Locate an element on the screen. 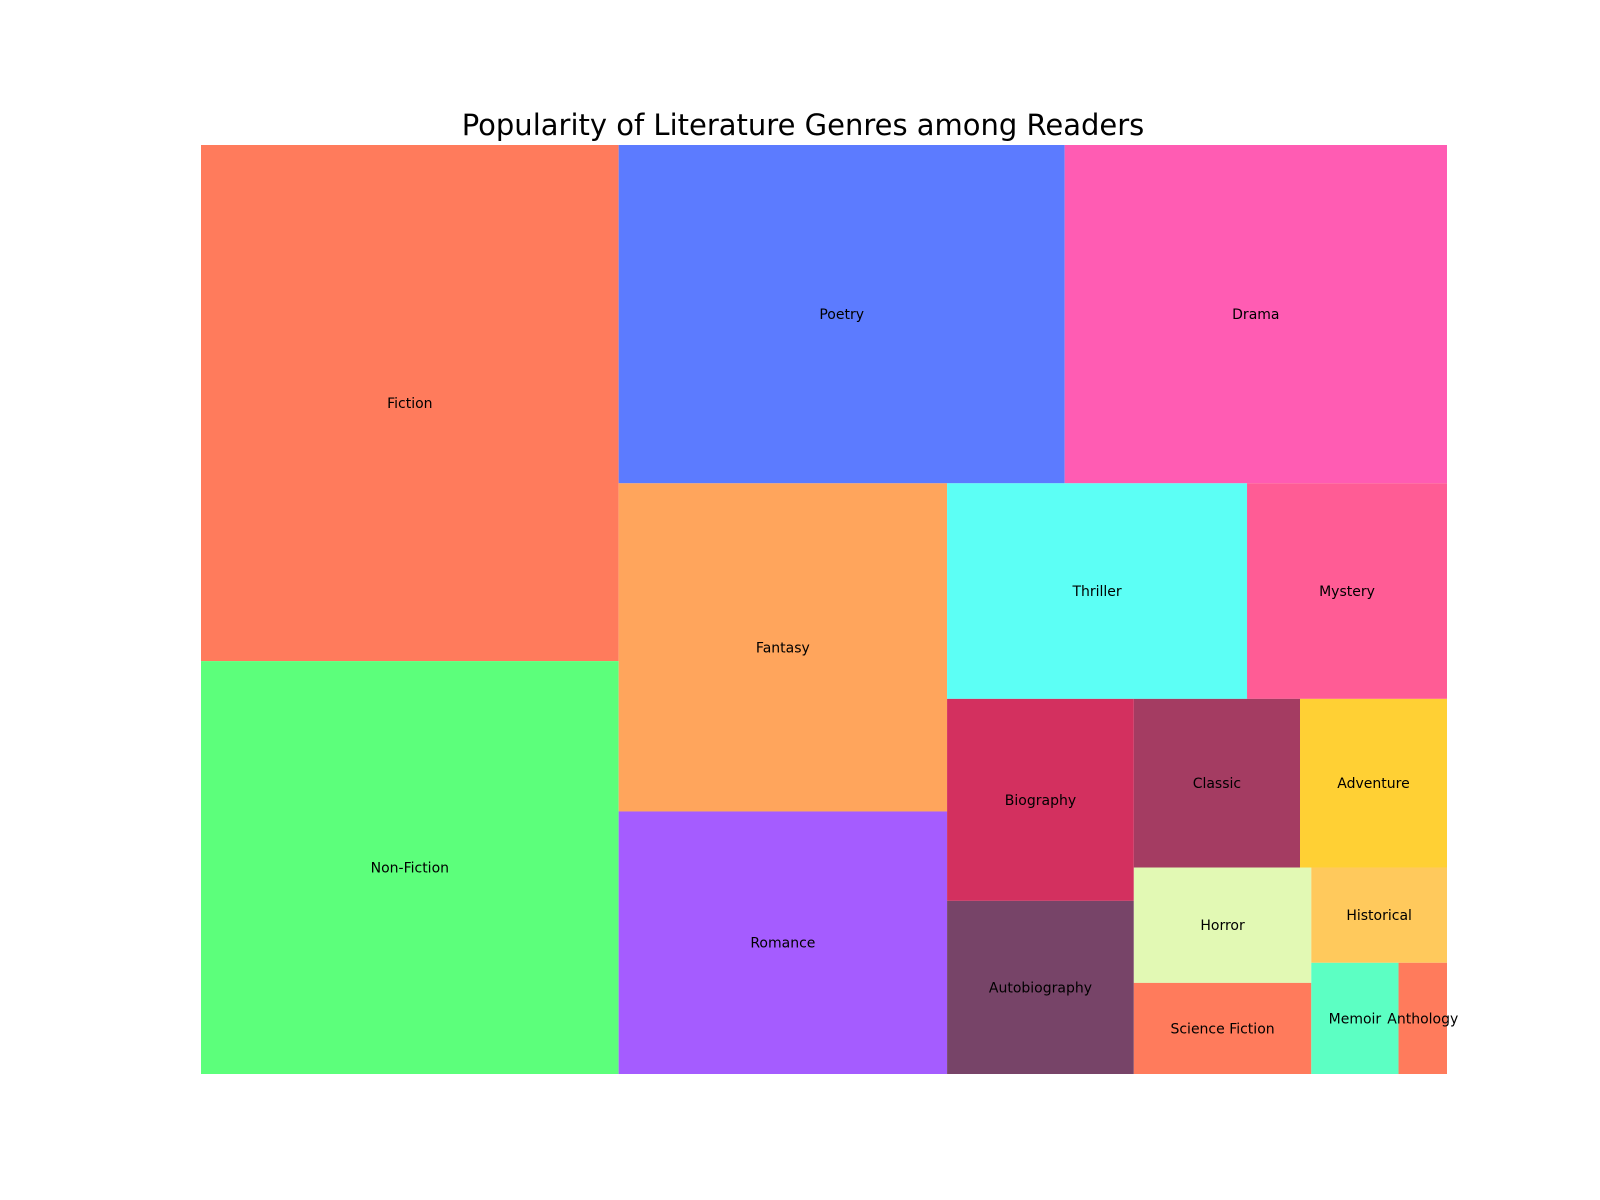 Image resolution: width=1600 pixels, height=1200 pixels. treemap-cell-drama: Drama is located at coordinates (1255, 314).